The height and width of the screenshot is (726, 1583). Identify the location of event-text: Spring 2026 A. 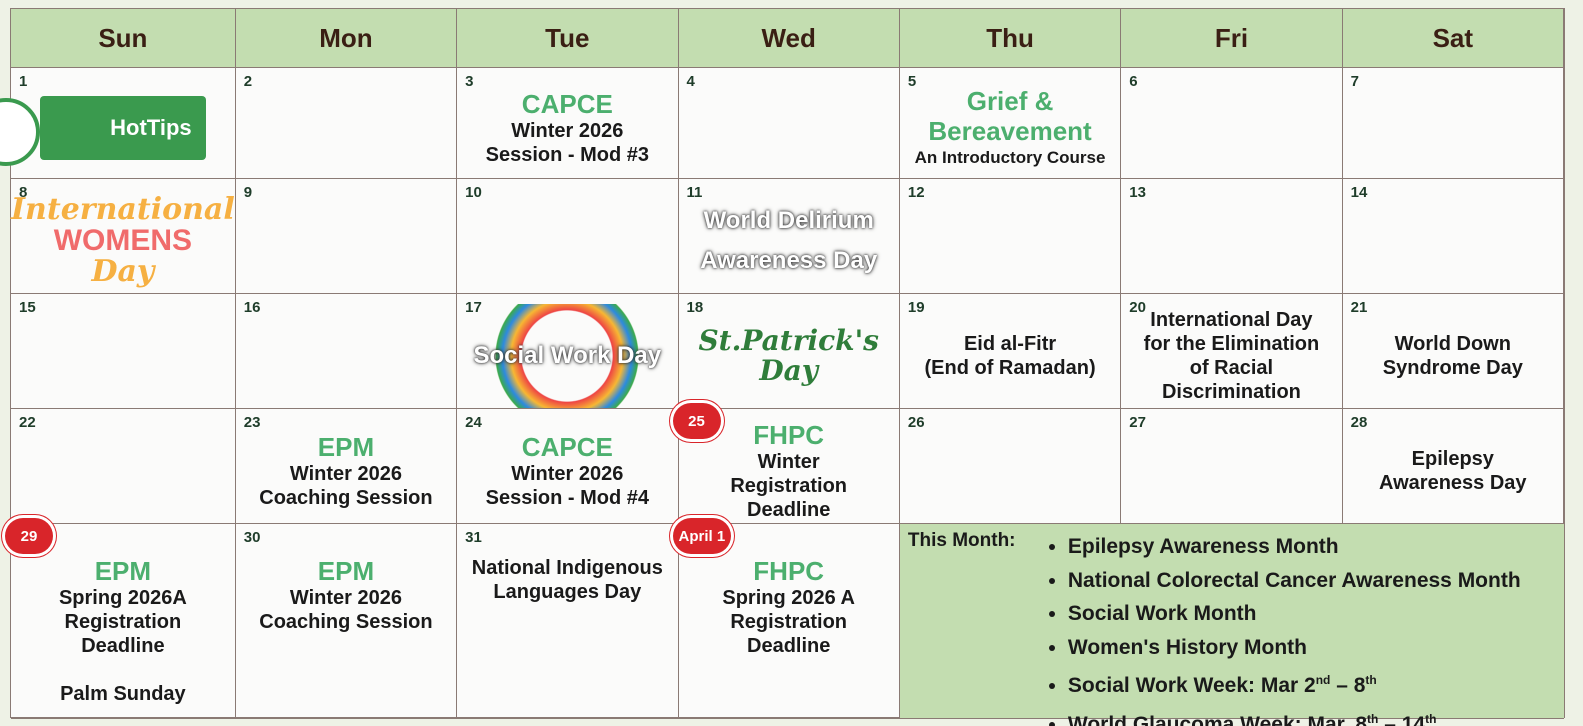
(788, 598).